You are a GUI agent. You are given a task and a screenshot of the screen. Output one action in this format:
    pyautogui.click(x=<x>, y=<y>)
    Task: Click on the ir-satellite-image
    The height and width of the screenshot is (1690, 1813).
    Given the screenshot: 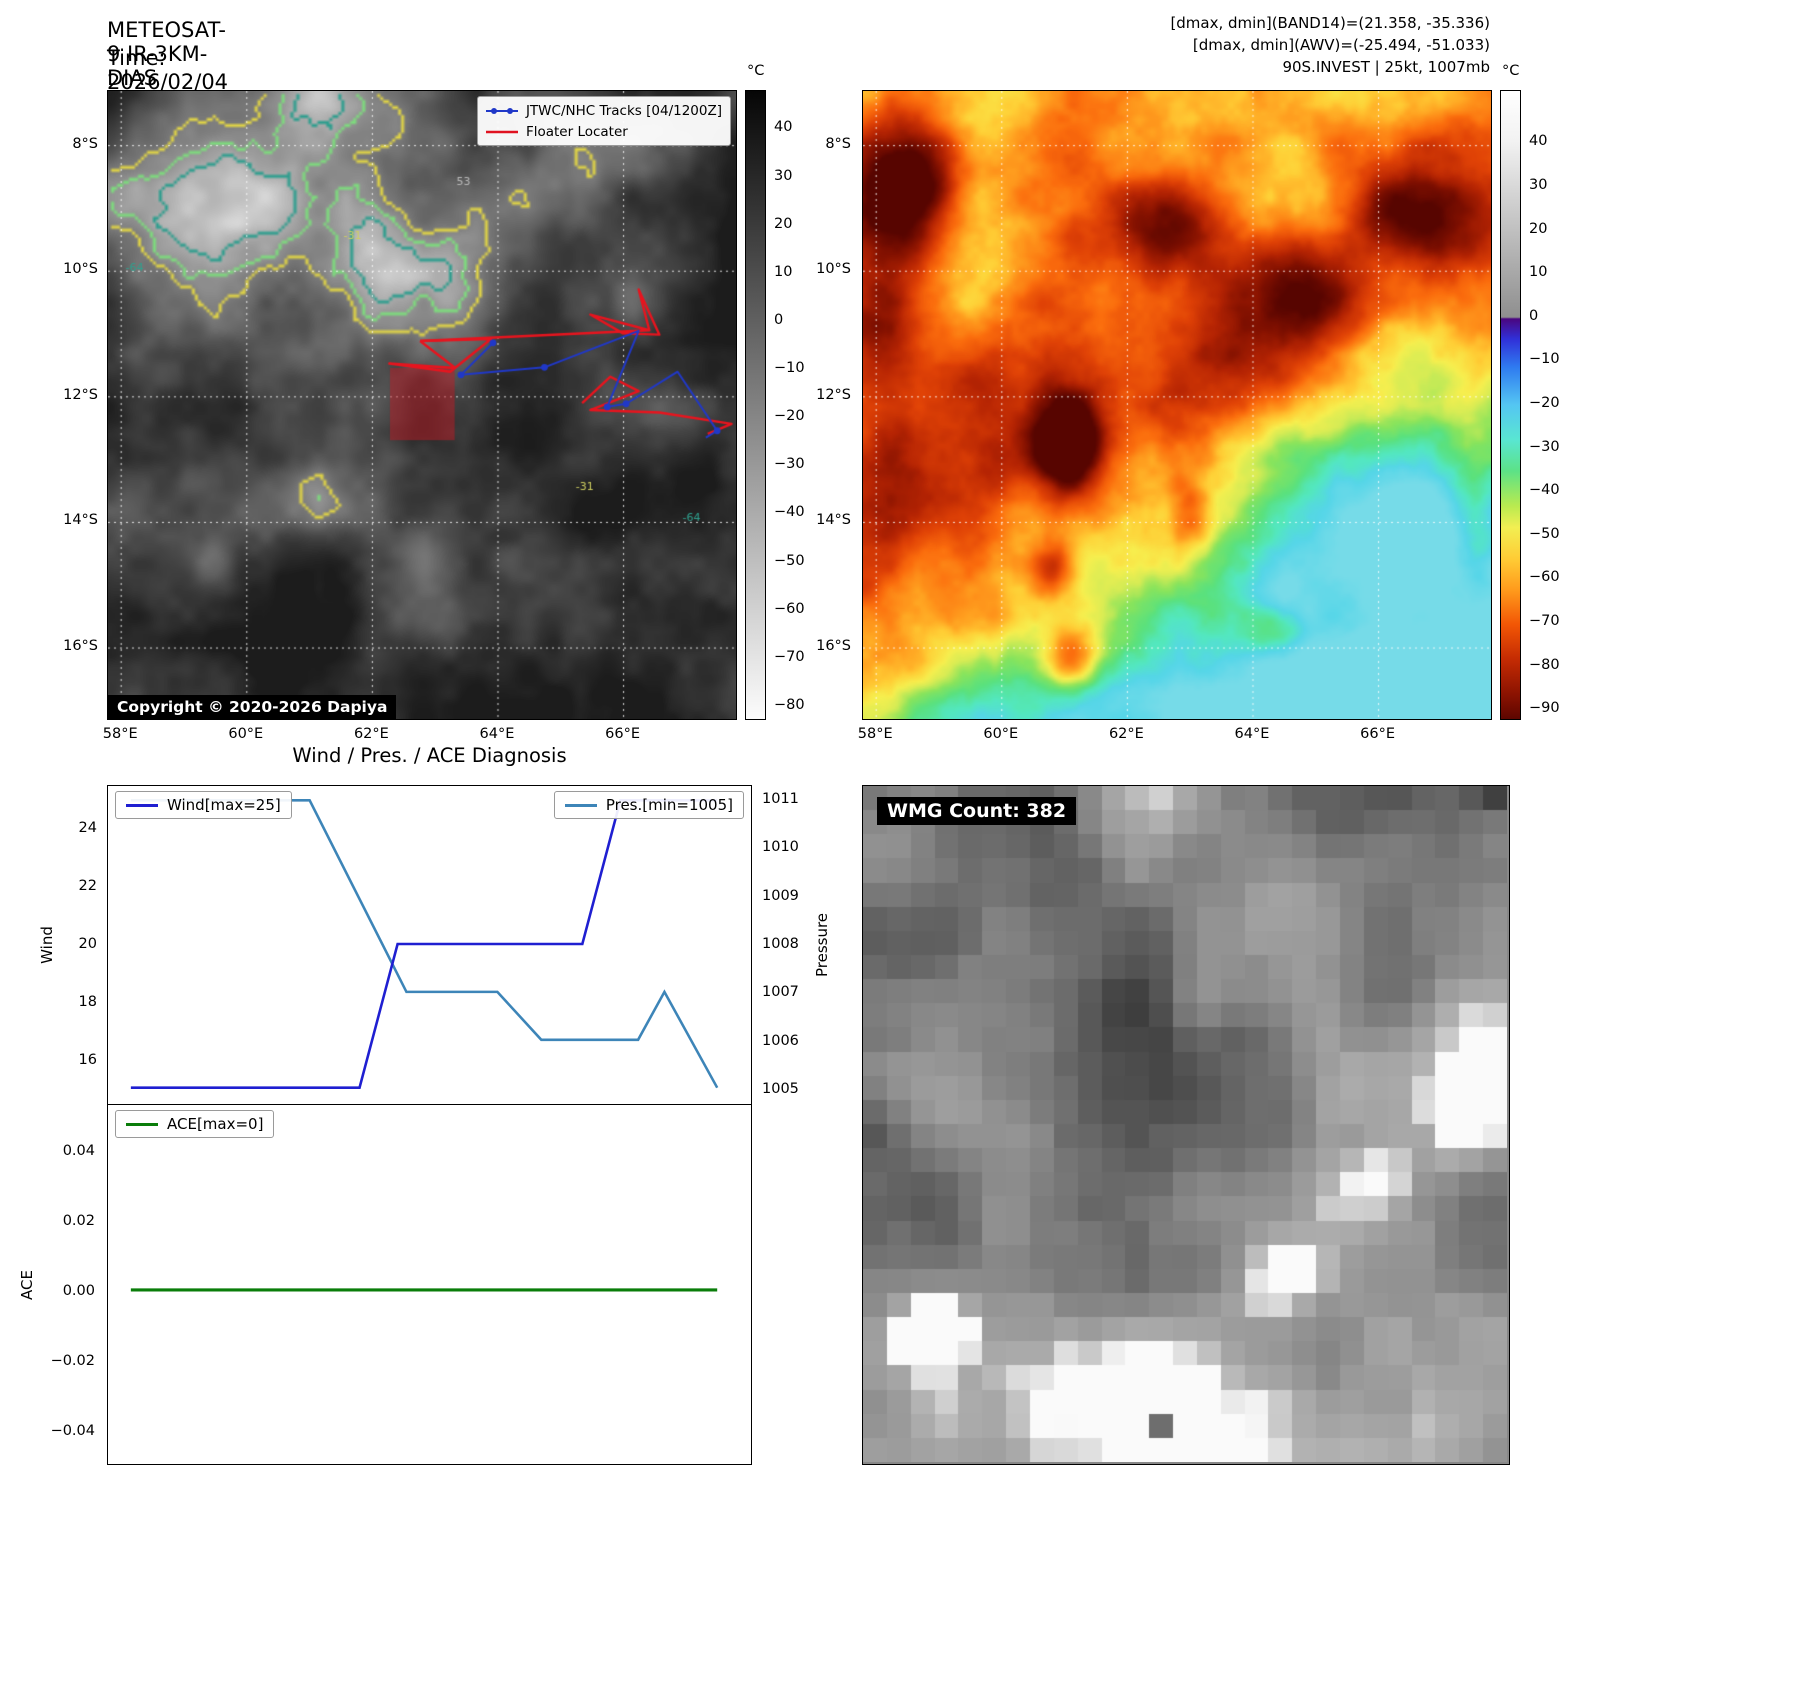 What is the action you would take?
    pyautogui.click(x=422, y=405)
    